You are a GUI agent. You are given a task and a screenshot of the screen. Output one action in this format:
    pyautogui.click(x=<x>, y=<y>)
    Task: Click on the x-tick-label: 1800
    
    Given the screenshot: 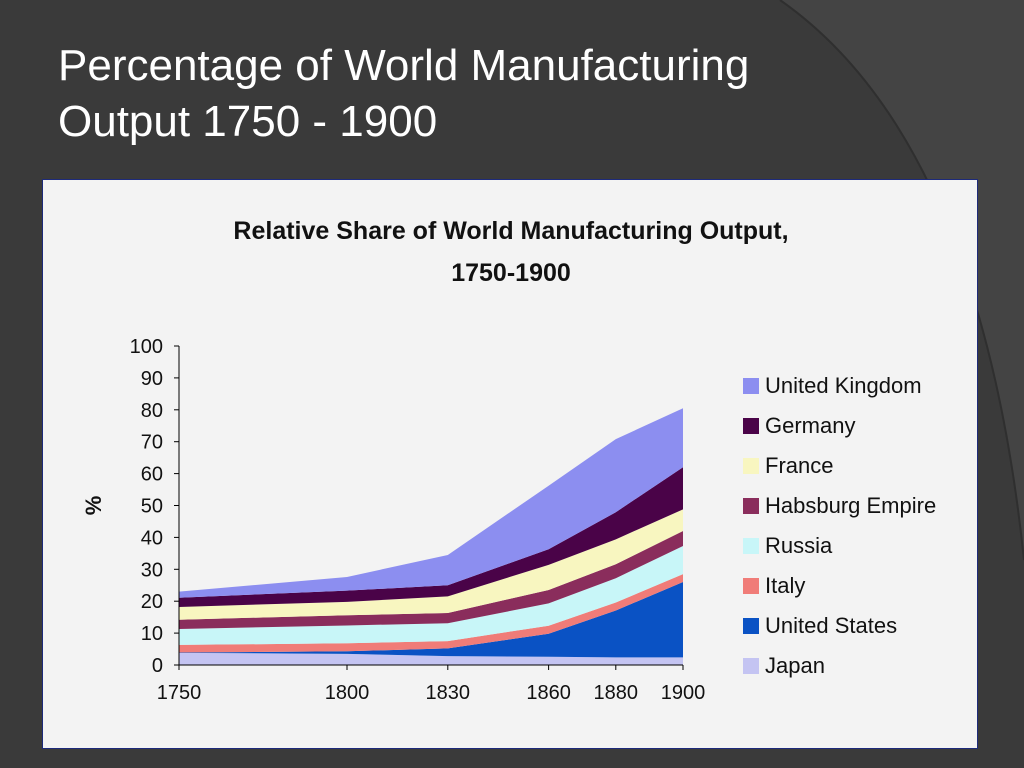 What is the action you would take?
    pyautogui.click(x=347, y=693)
    